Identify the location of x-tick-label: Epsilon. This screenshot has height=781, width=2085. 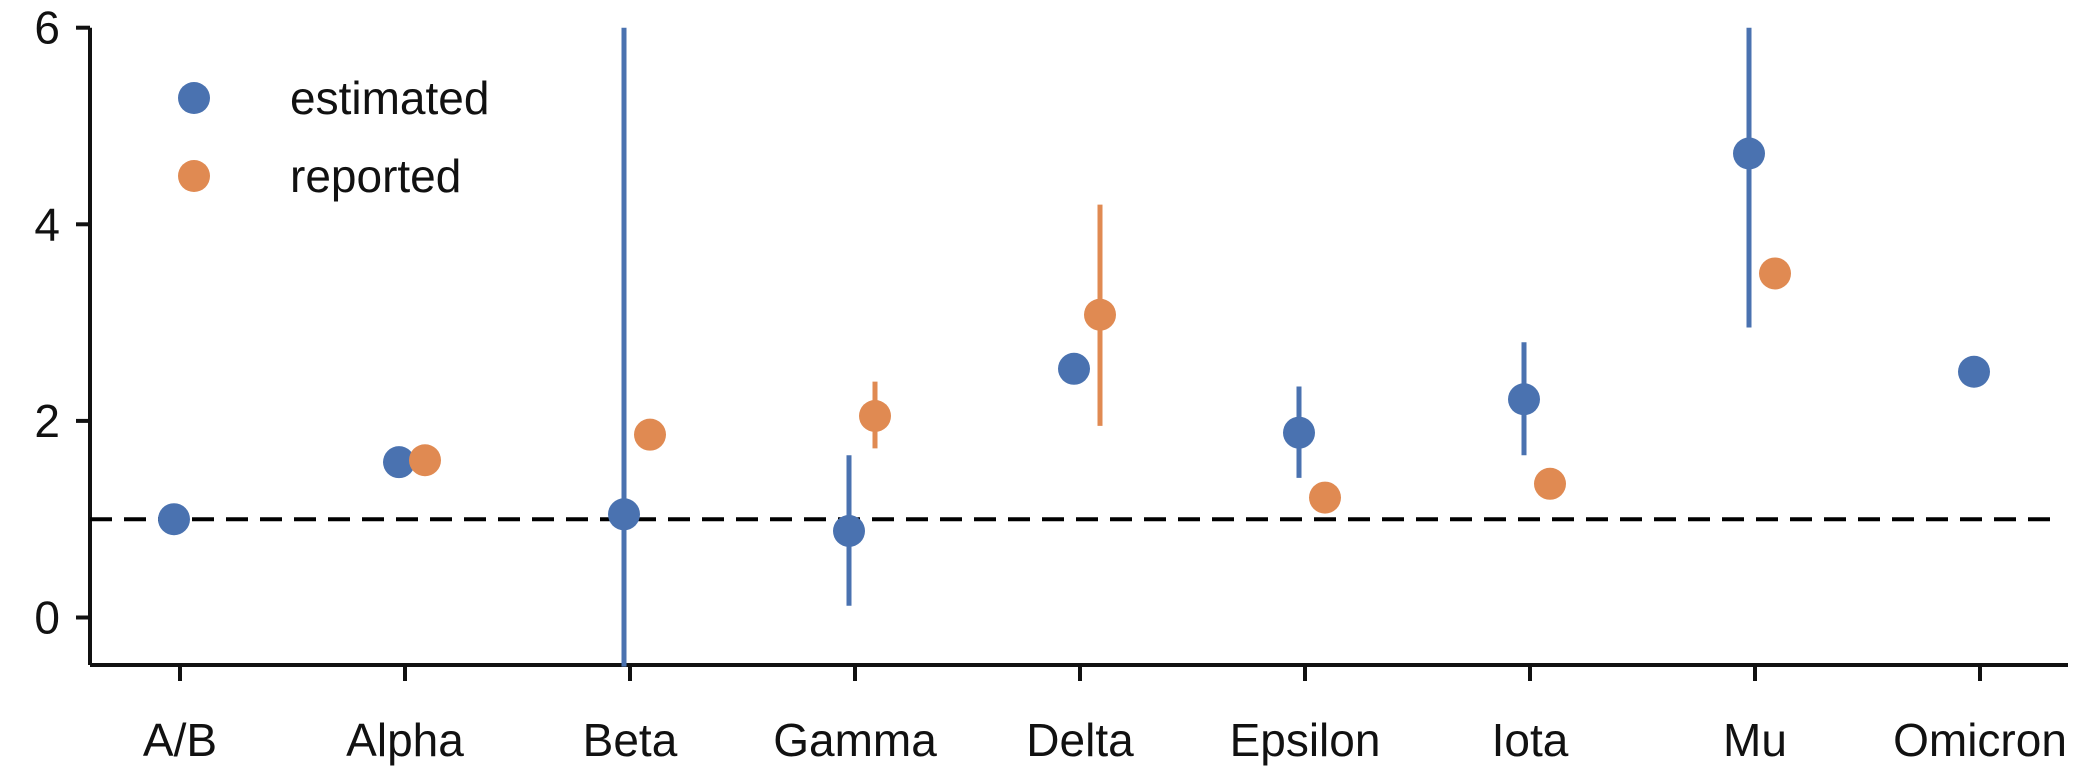
(1305, 740).